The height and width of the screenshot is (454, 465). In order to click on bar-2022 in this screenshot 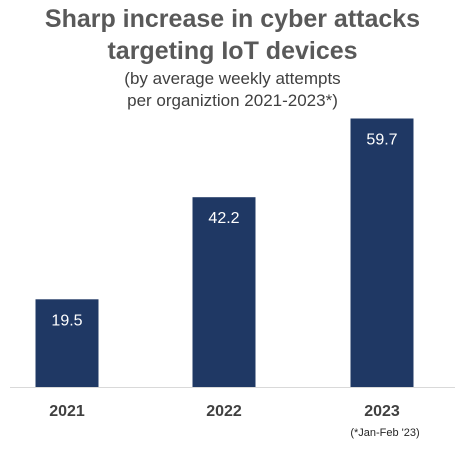, I will do `click(224, 292)`.